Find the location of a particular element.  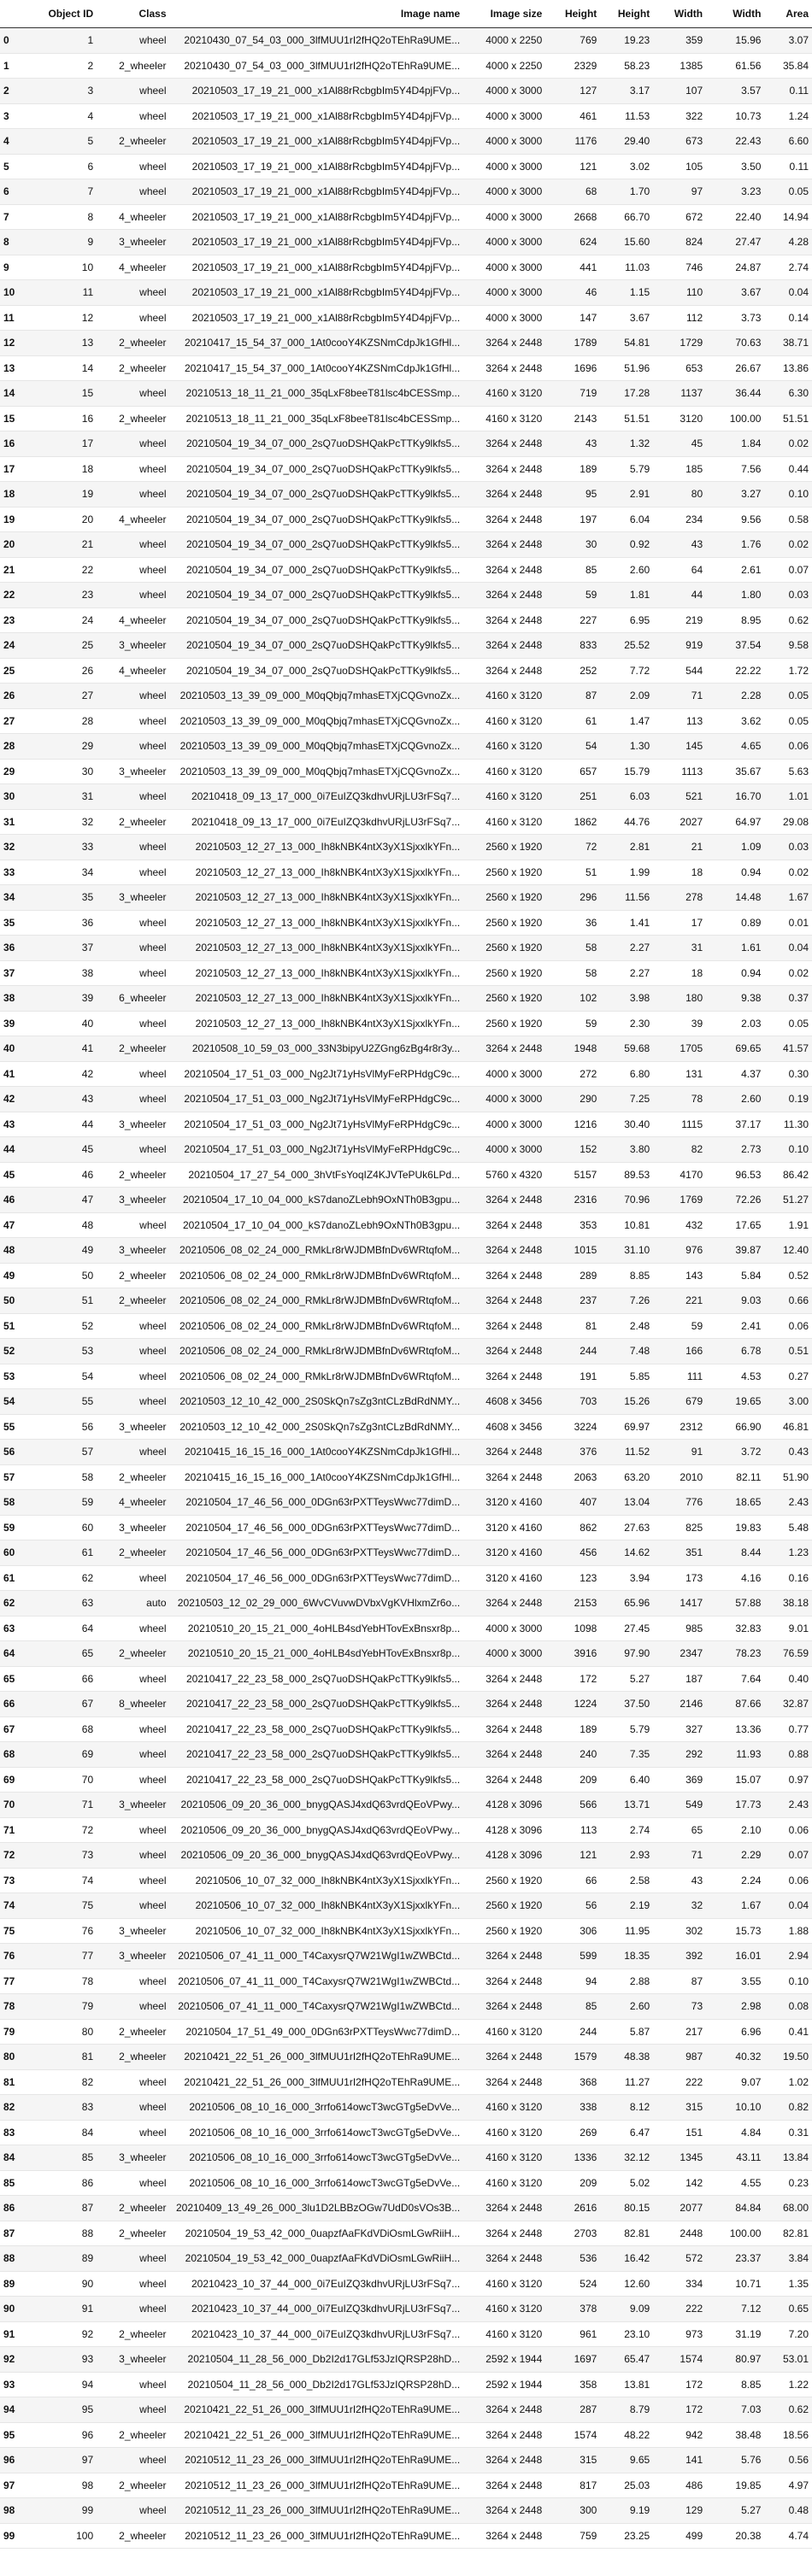

width-pct-cell: 1.61 is located at coordinates (735, 948).